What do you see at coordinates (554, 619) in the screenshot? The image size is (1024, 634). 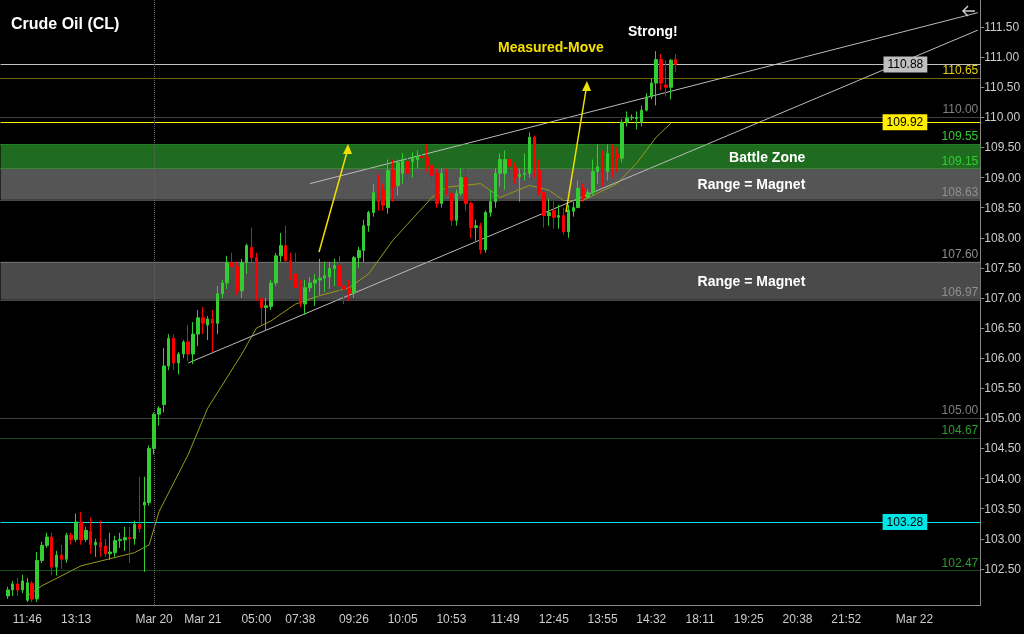 I see `x-tick-label: 12:45` at bounding box center [554, 619].